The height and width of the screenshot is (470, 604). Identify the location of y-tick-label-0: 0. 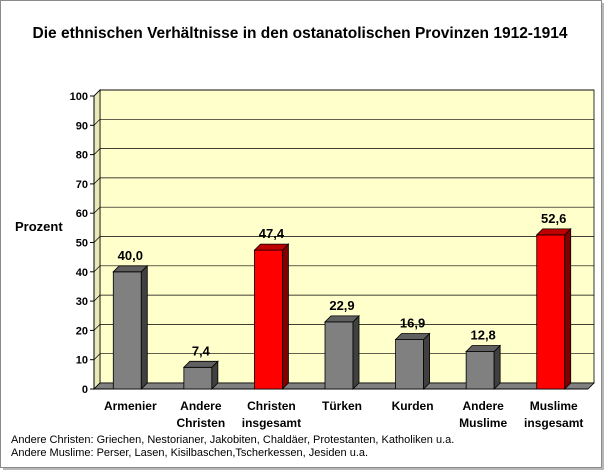
(85, 390).